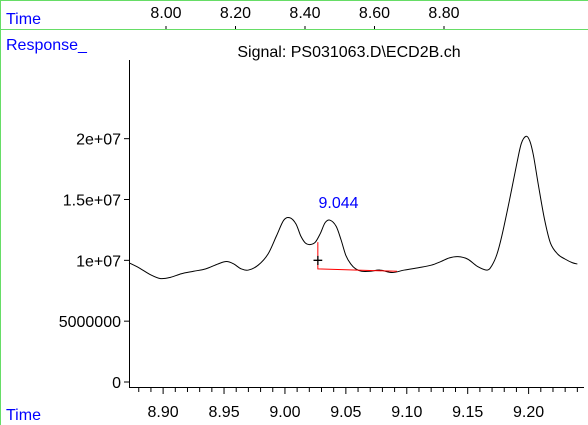  Describe the element at coordinates (92, 201) in the screenshot. I see `y-axis-tick-label: 1.5e+07` at that location.